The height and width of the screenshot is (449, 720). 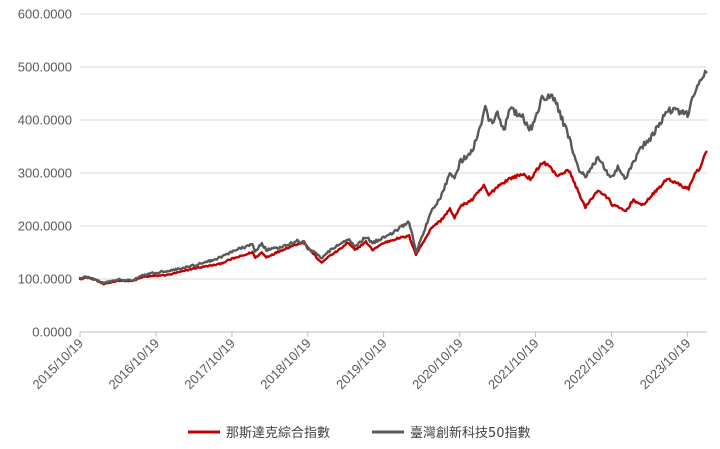 What do you see at coordinates (665, 364) in the screenshot?
I see `x-tick-label: 2023/10/19` at bounding box center [665, 364].